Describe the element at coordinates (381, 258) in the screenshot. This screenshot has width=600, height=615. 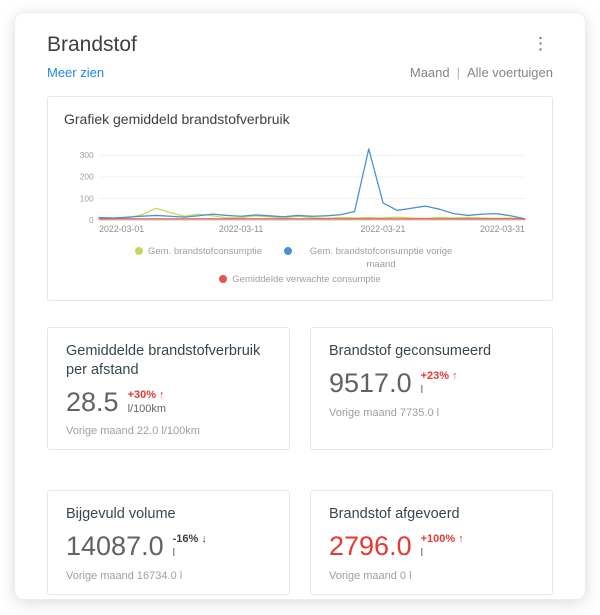
I see `legend-label: Gem. brandstofconsumptie vorige maand` at that location.